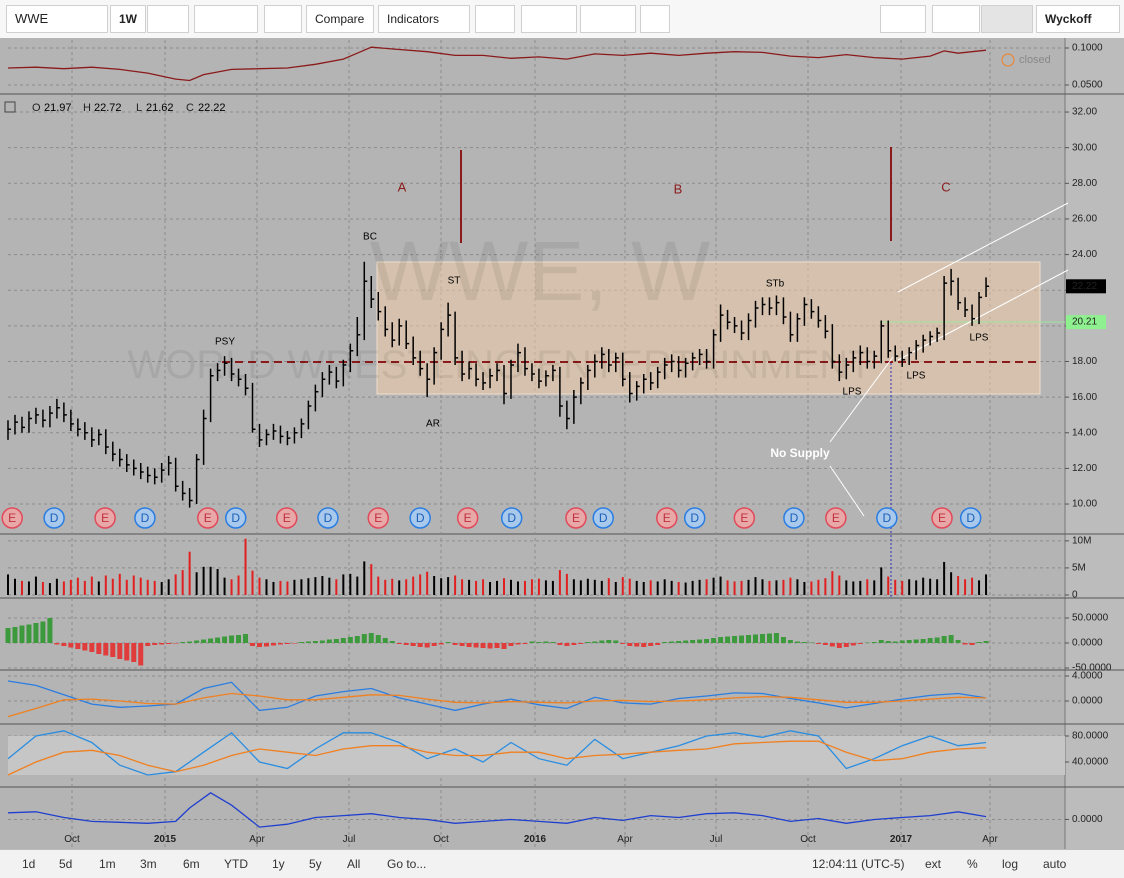 This screenshot has height=878, width=1124. Describe the element at coordinates (148, 864) in the screenshot. I see `range-button: 3m` at that location.